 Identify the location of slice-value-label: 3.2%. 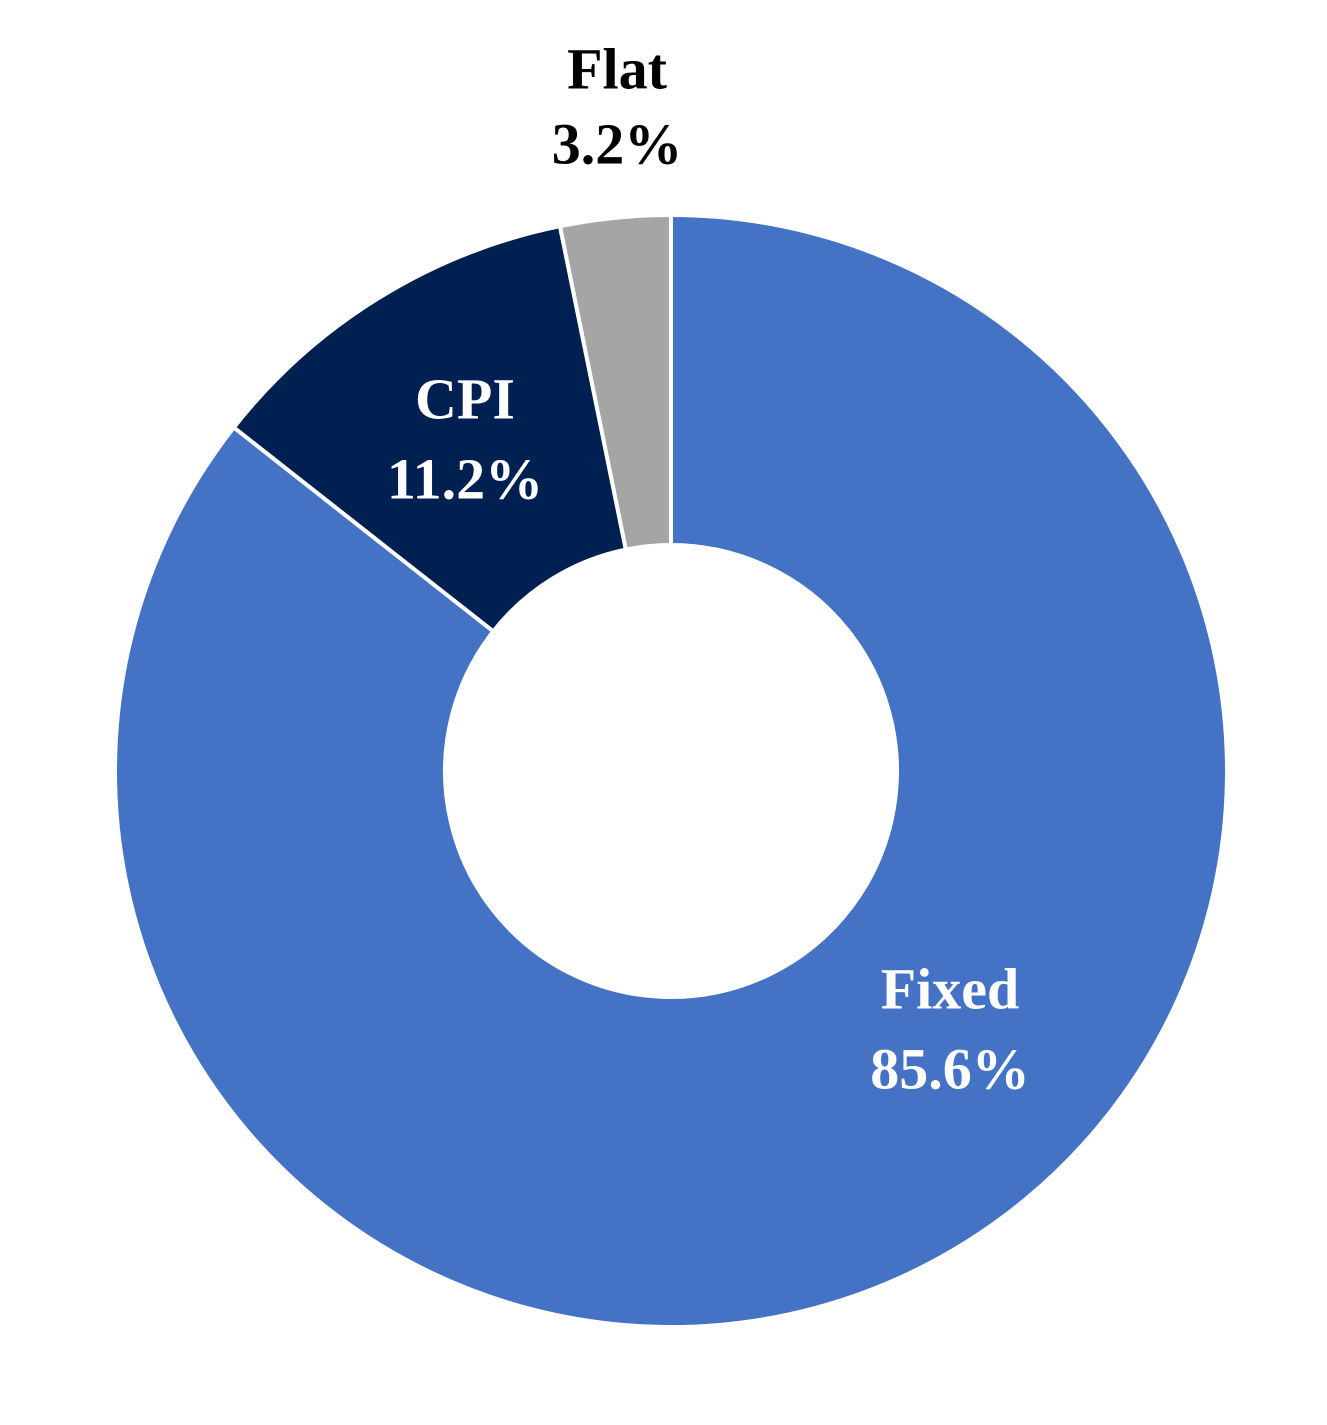
(617, 143).